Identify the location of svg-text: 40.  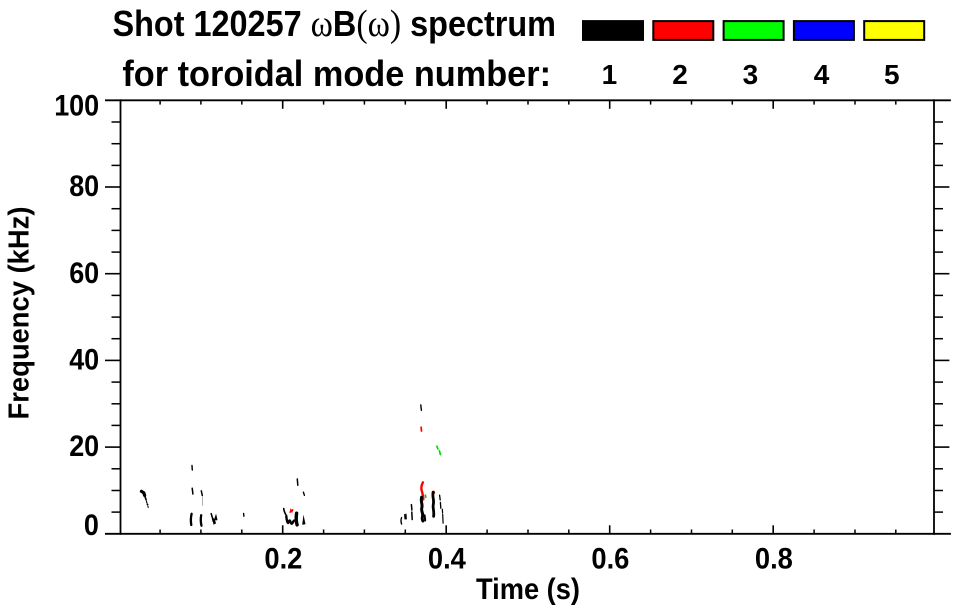
(84, 360).